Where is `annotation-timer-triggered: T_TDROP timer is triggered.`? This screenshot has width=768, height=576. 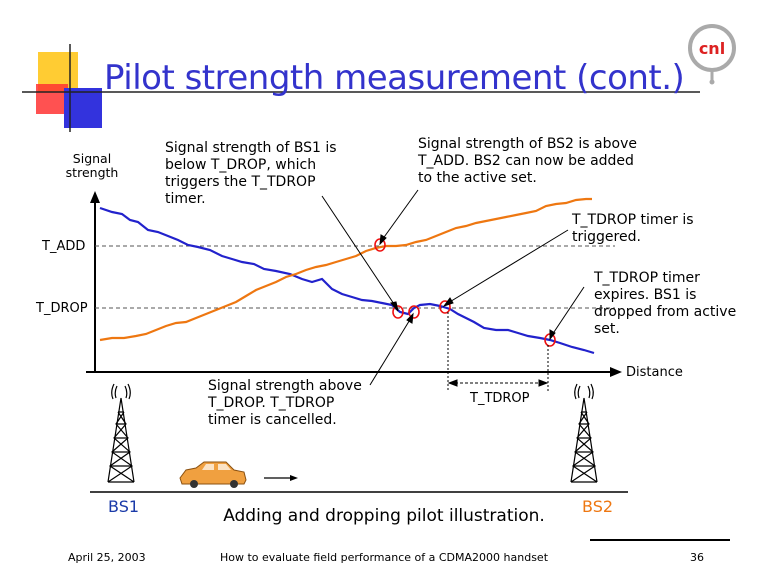 annotation-timer-triggered: T_TDROP timer is triggered. is located at coordinates (633, 228).